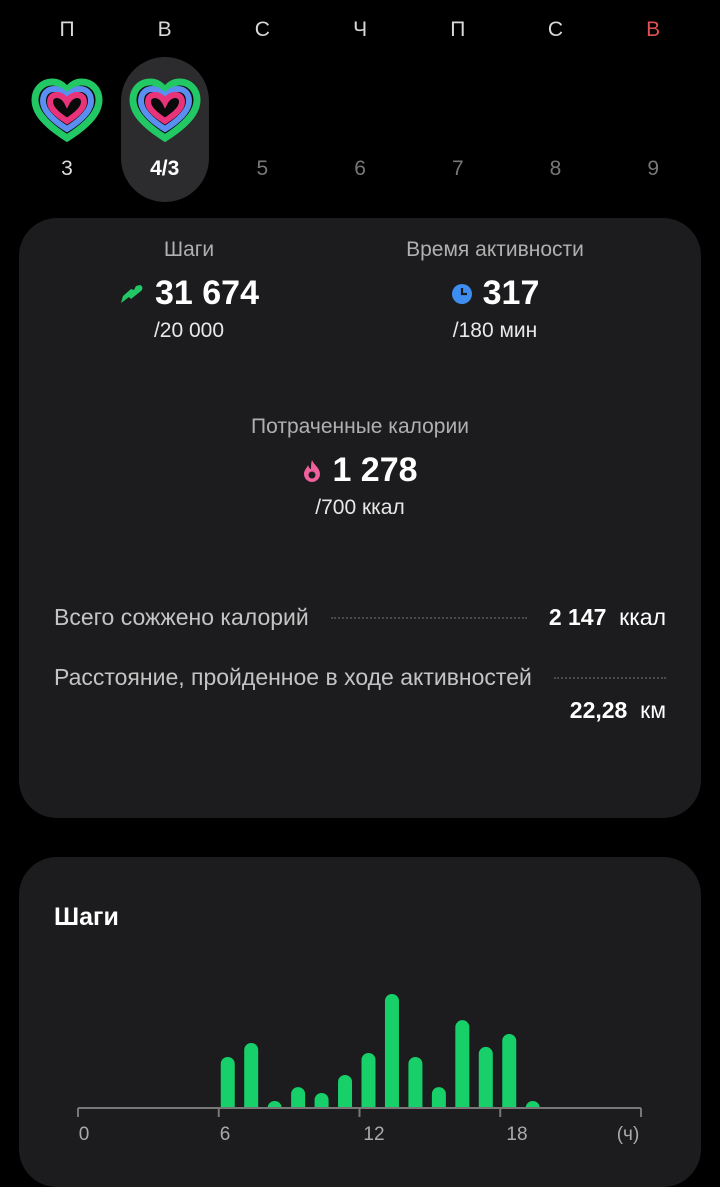 Image resolution: width=720 pixels, height=1187 pixels. Describe the element at coordinates (360, 29) in the screenshot. I see `day-letter: Ч` at that location.